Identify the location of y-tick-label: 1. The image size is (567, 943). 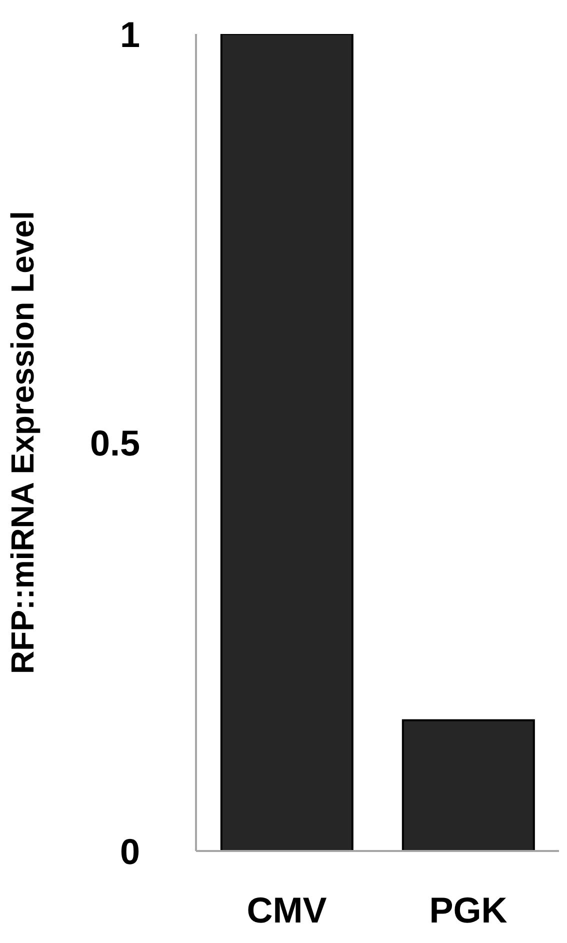
(130, 34).